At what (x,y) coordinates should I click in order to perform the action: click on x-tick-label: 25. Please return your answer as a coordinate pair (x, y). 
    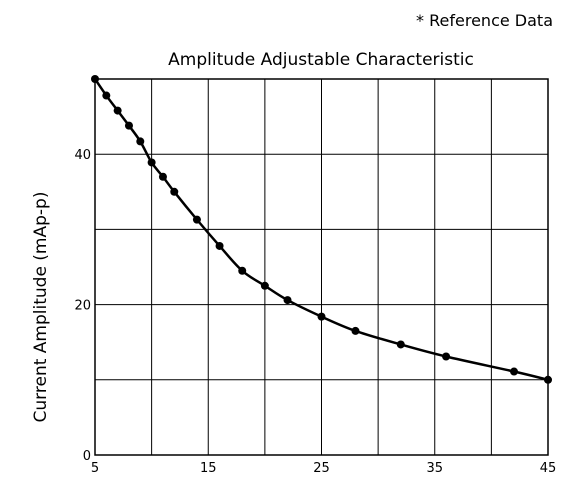
    Looking at the image, I should click on (321, 468).